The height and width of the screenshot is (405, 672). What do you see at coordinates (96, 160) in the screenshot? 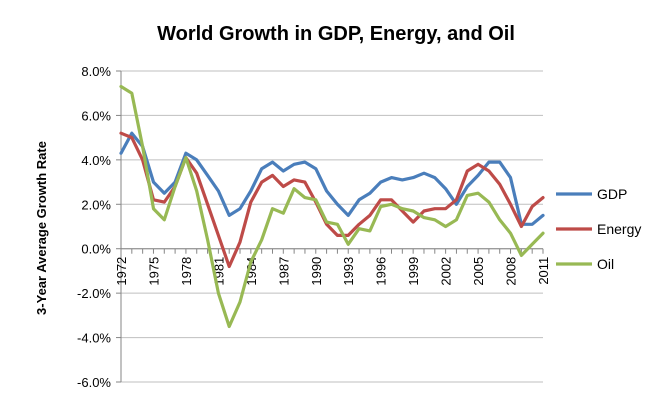
I see `y-tick-label: 4.0%` at bounding box center [96, 160].